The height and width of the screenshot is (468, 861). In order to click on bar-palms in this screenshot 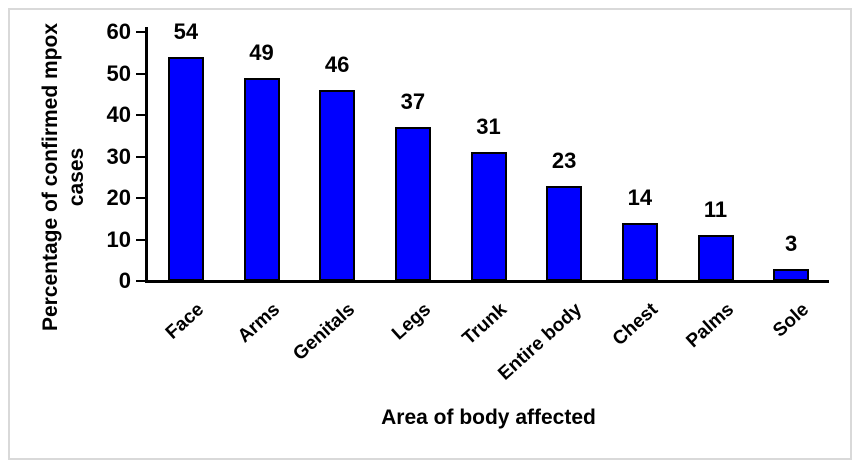, I will do `click(715, 258)`.